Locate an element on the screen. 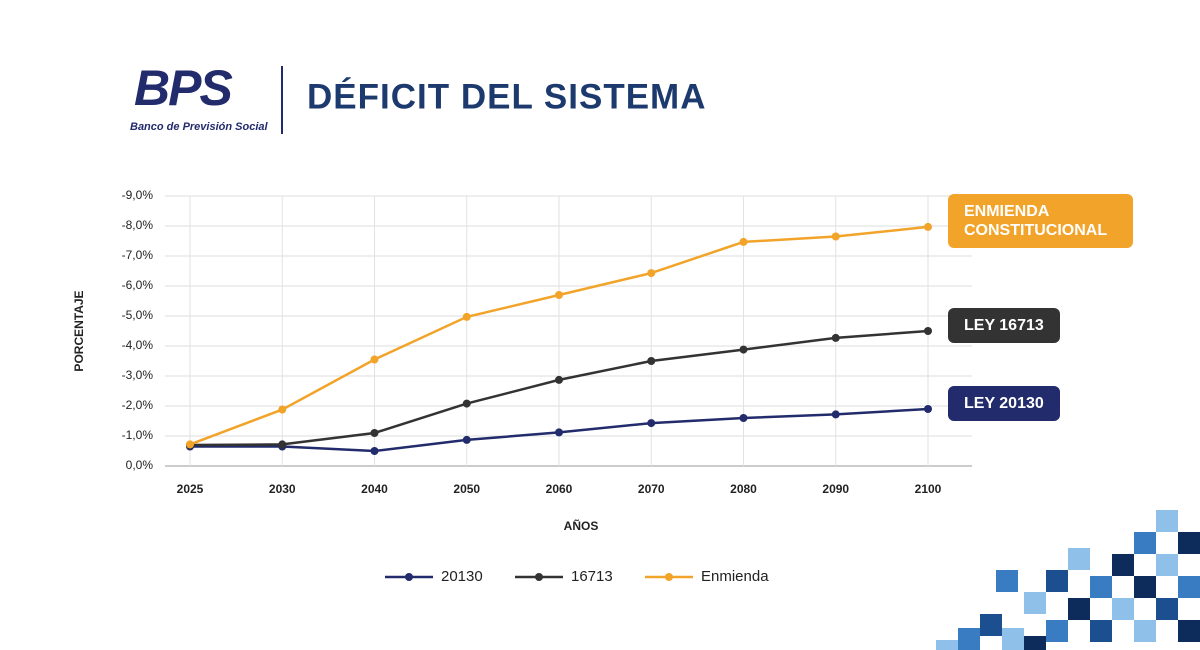 The height and width of the screenshot is (650, 1200). y-tick-label: -4,0% is located at coordinates (138, 345).